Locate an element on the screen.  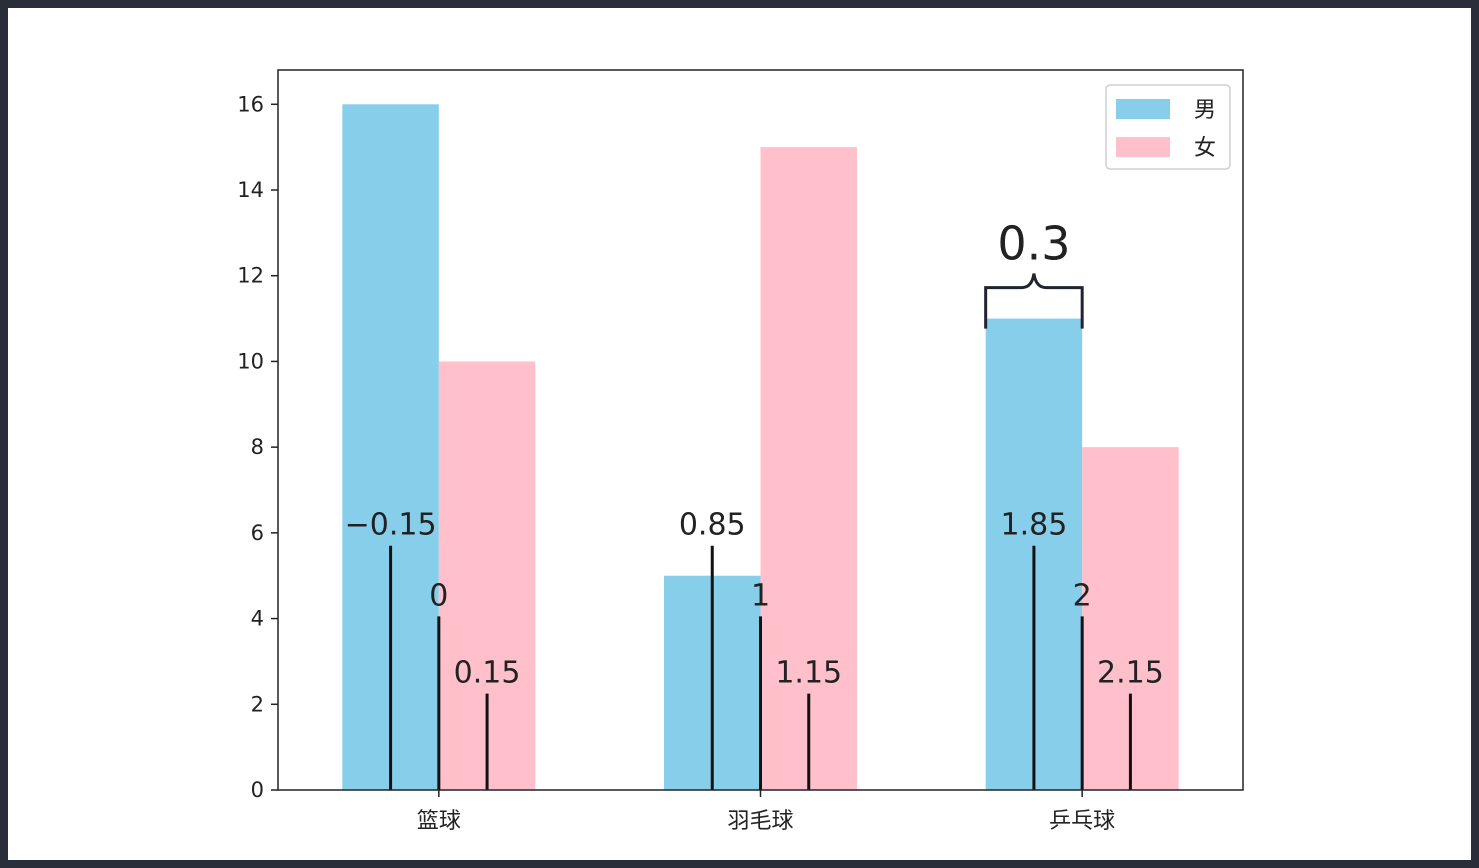
brace-label: 0.3 is located at coordinates (1033, 244).